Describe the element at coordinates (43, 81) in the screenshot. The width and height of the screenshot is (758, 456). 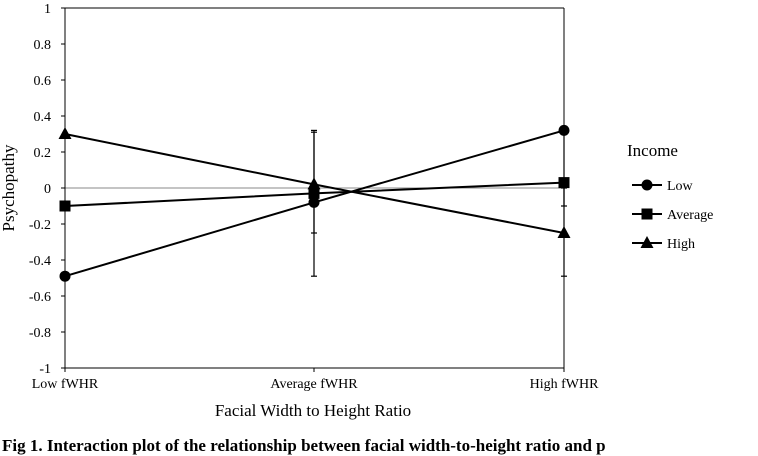
I see `y-tick-label: 0.6` at that location.